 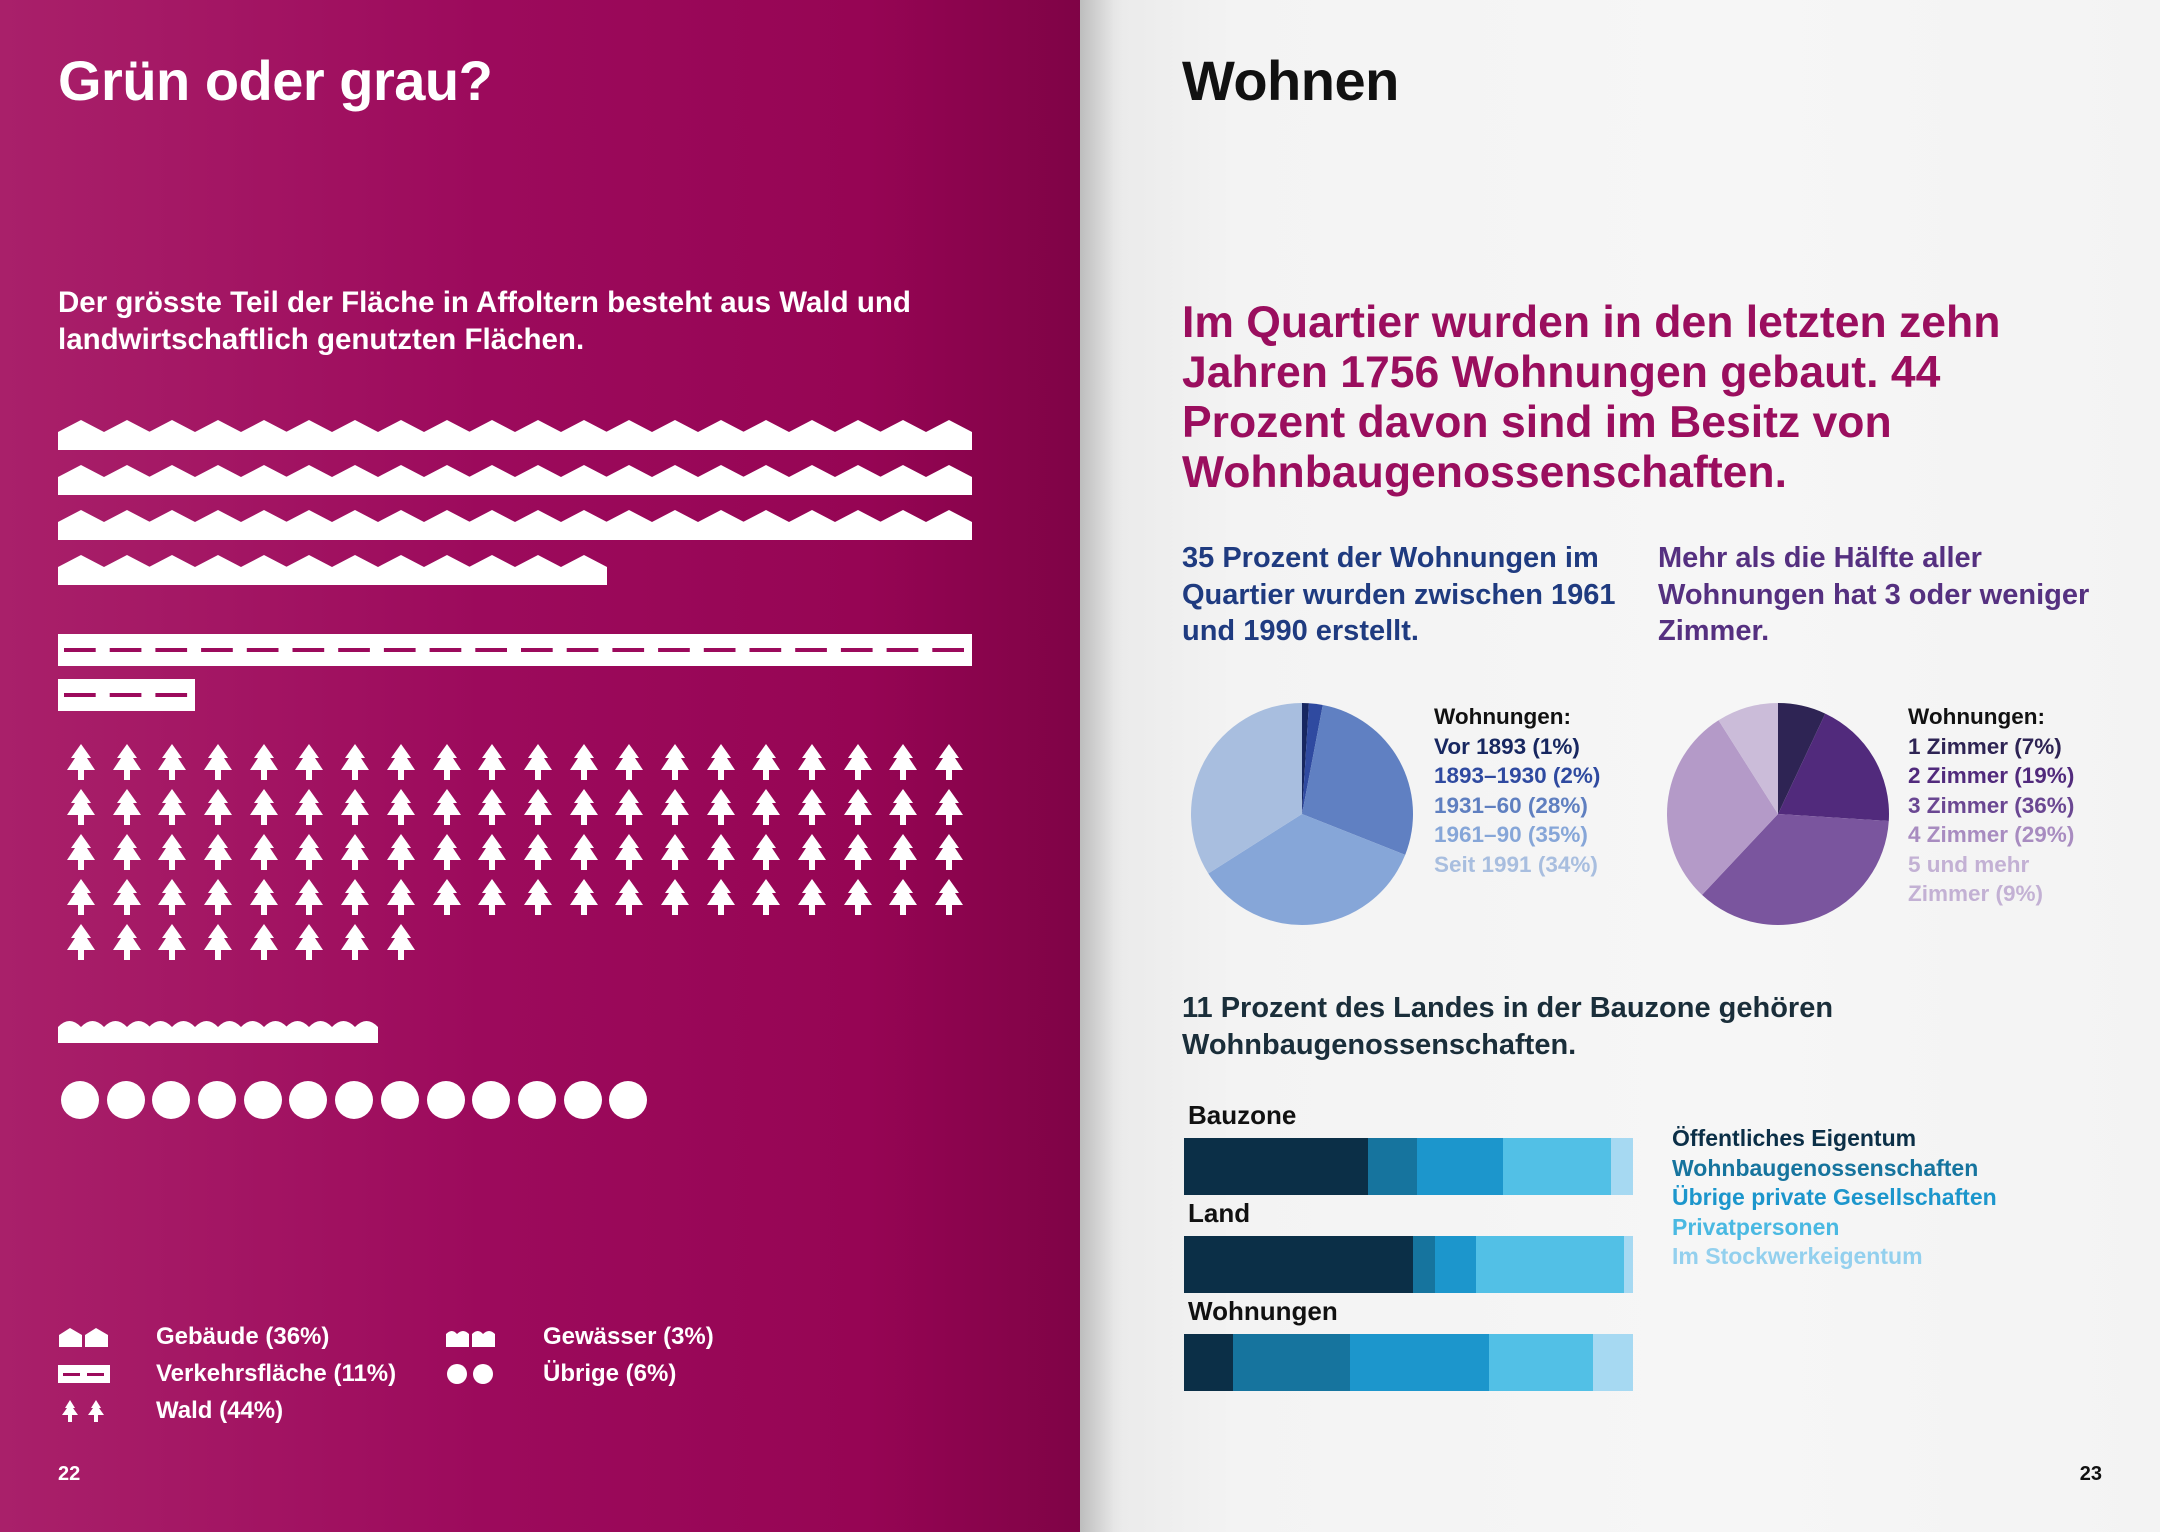 What do you see at coordinates (1408, 1362) in the screenshot?
I see `stacked-bar-wohnungen` at bounding box center [1408, 1362].